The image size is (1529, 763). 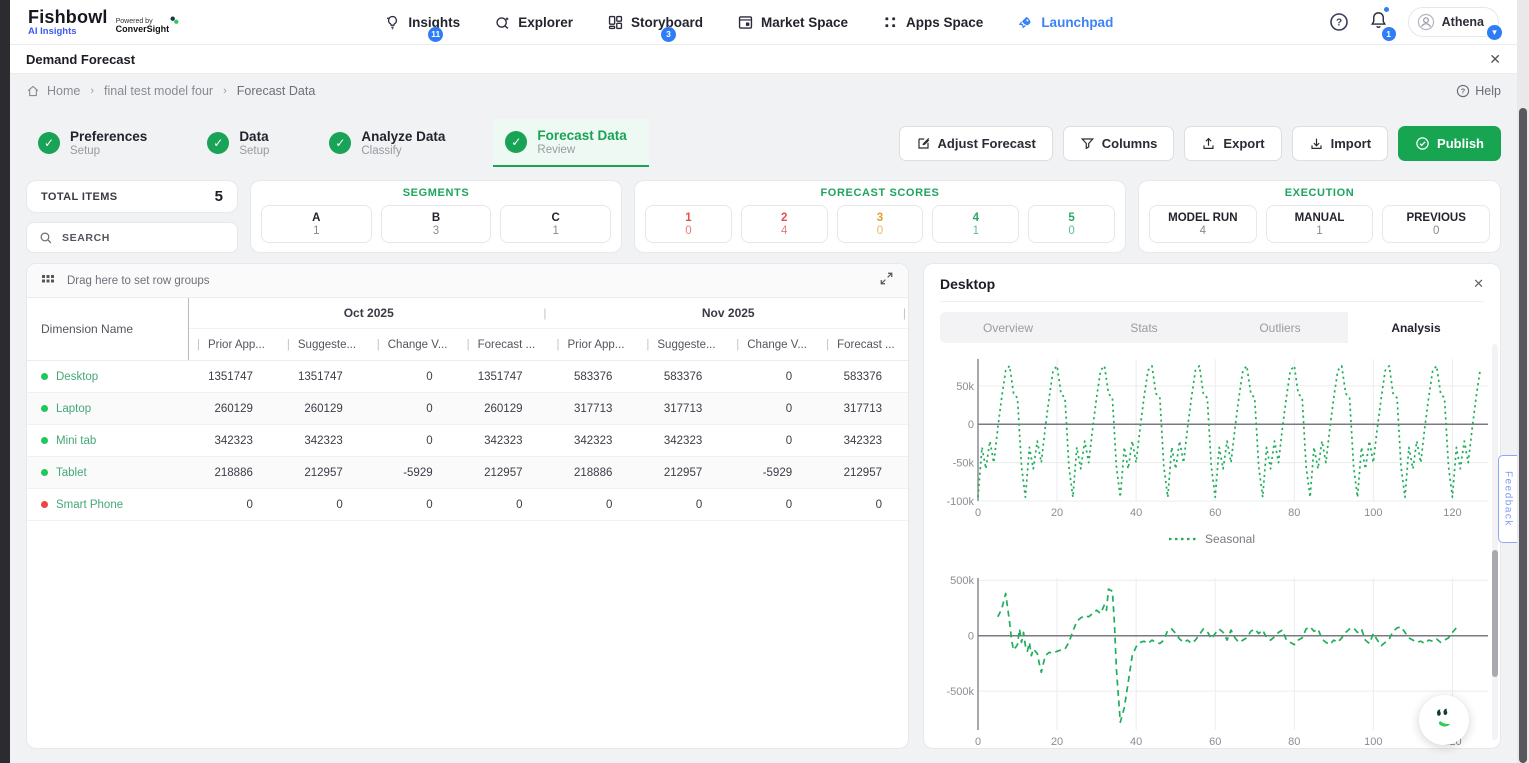 I want to click on import-icon, so click(x=1316, y=143).